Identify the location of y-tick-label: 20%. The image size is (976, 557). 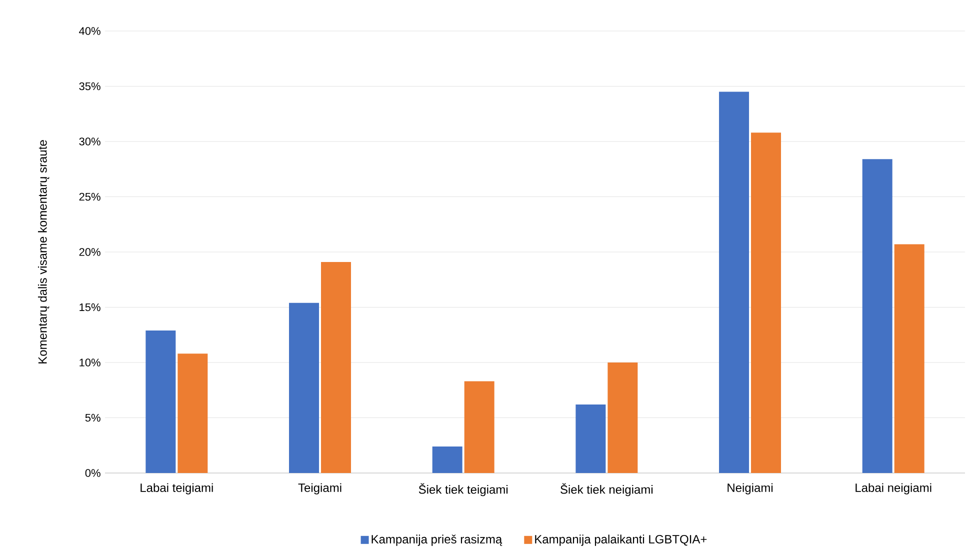
(89, 252).